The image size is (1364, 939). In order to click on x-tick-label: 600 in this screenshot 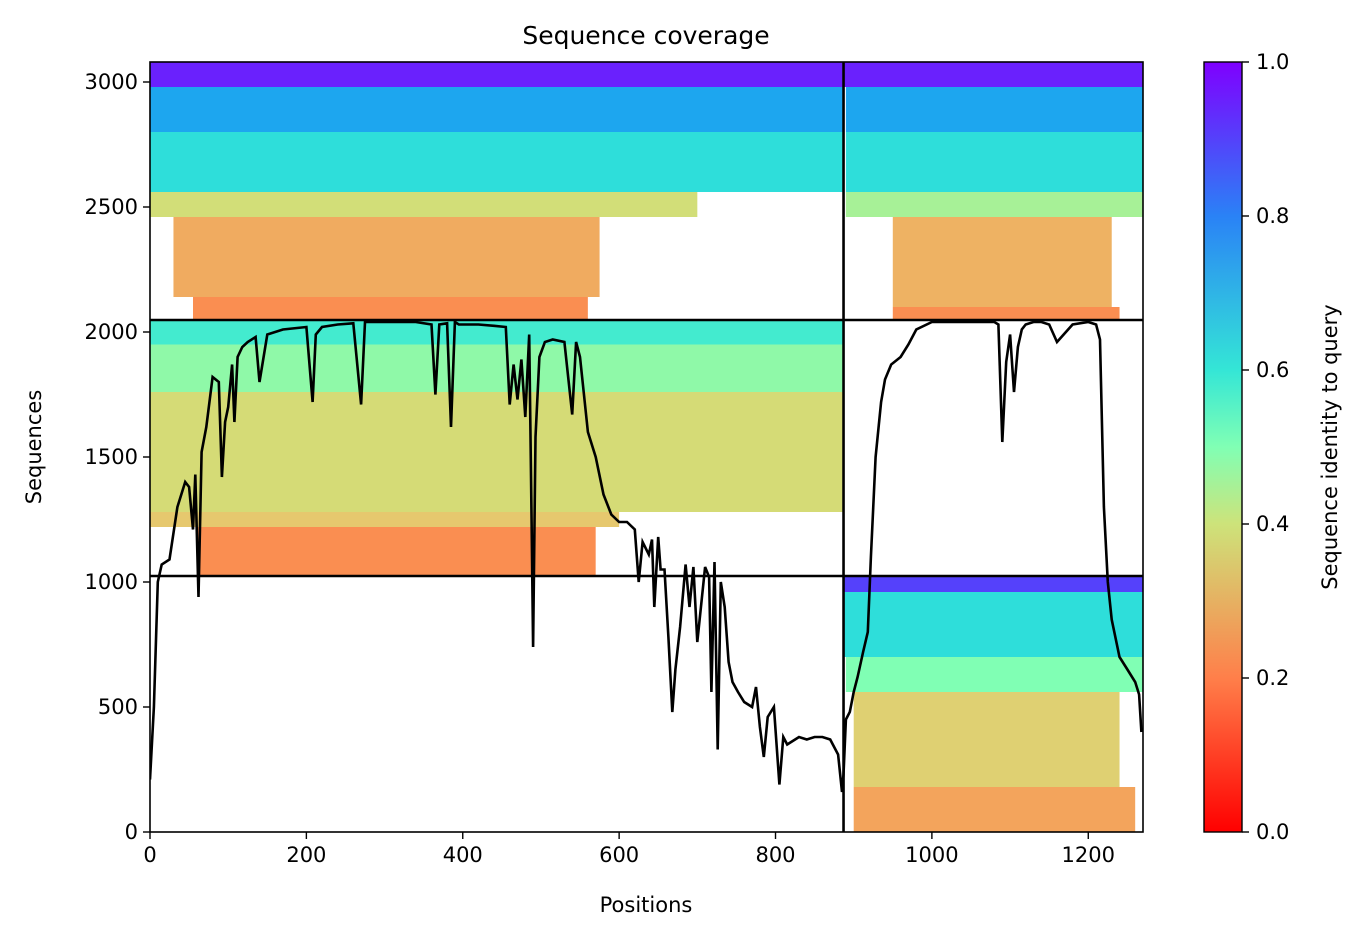, I will do `click(619, 855)`.